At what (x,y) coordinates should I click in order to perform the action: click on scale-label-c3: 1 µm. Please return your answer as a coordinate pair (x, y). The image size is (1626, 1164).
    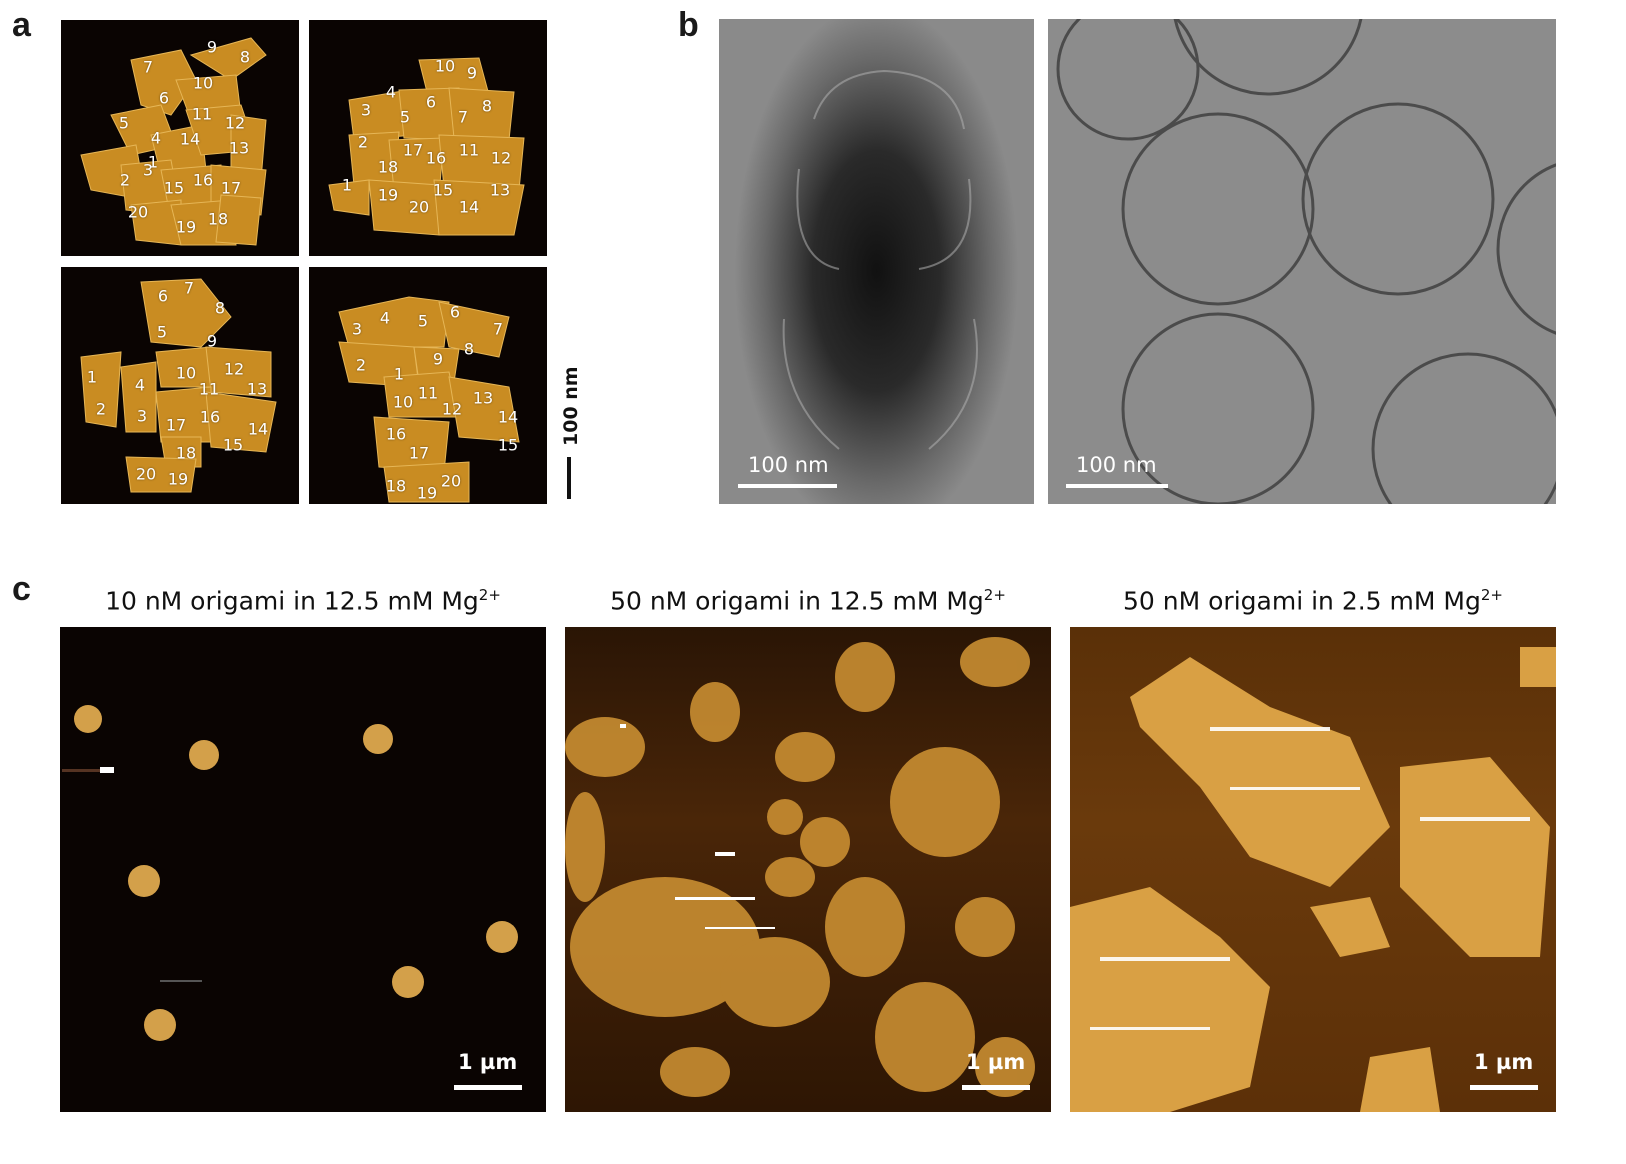
    Looking at the image, I should click on (1504, 1062).